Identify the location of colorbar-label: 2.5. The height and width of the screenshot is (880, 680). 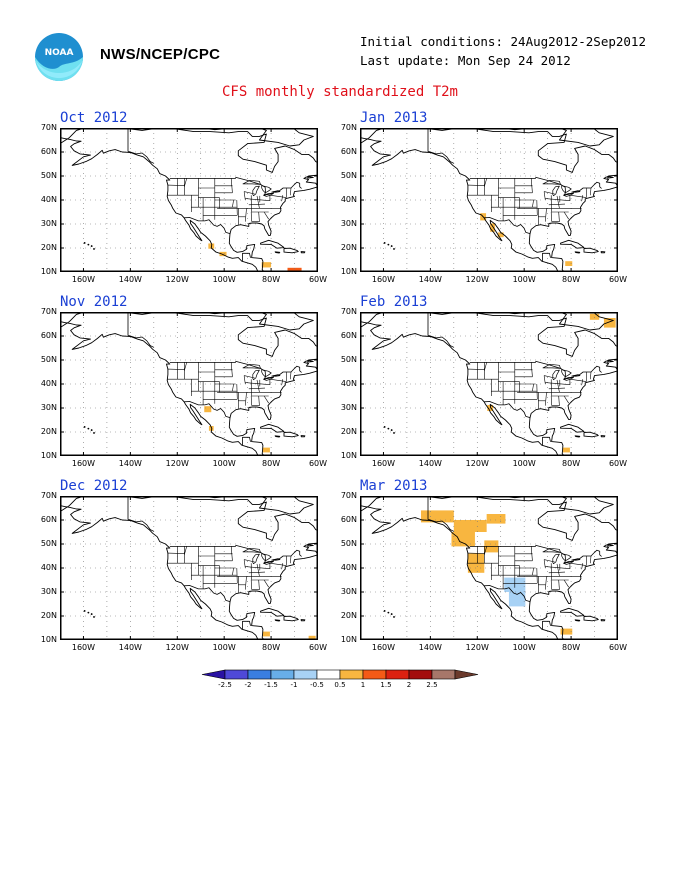
(431, 685).